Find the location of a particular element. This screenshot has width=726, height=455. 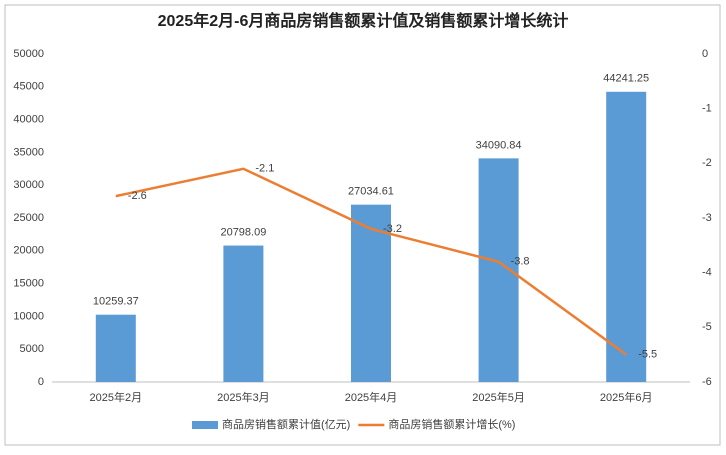

bar-value-label: 27034.61 is located at coordinates (371, 192).